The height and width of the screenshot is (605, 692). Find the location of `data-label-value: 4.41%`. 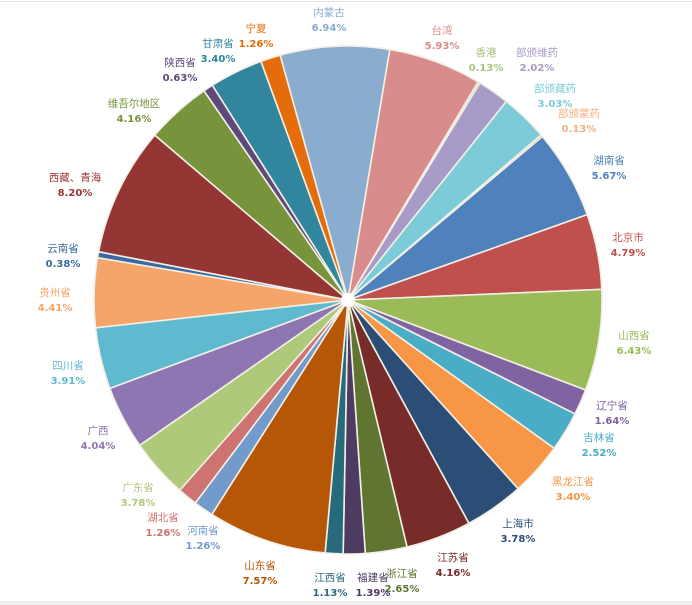

data-label-value: 4.41% is located at coordinates (55, 308).